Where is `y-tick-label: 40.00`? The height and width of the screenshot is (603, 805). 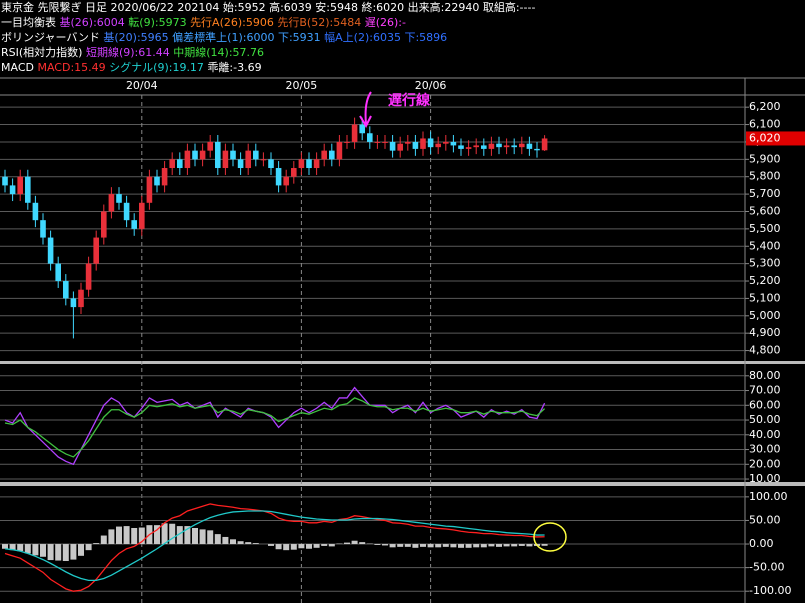
y-tick-label: 40.00 is located at coordinates (765, 434).